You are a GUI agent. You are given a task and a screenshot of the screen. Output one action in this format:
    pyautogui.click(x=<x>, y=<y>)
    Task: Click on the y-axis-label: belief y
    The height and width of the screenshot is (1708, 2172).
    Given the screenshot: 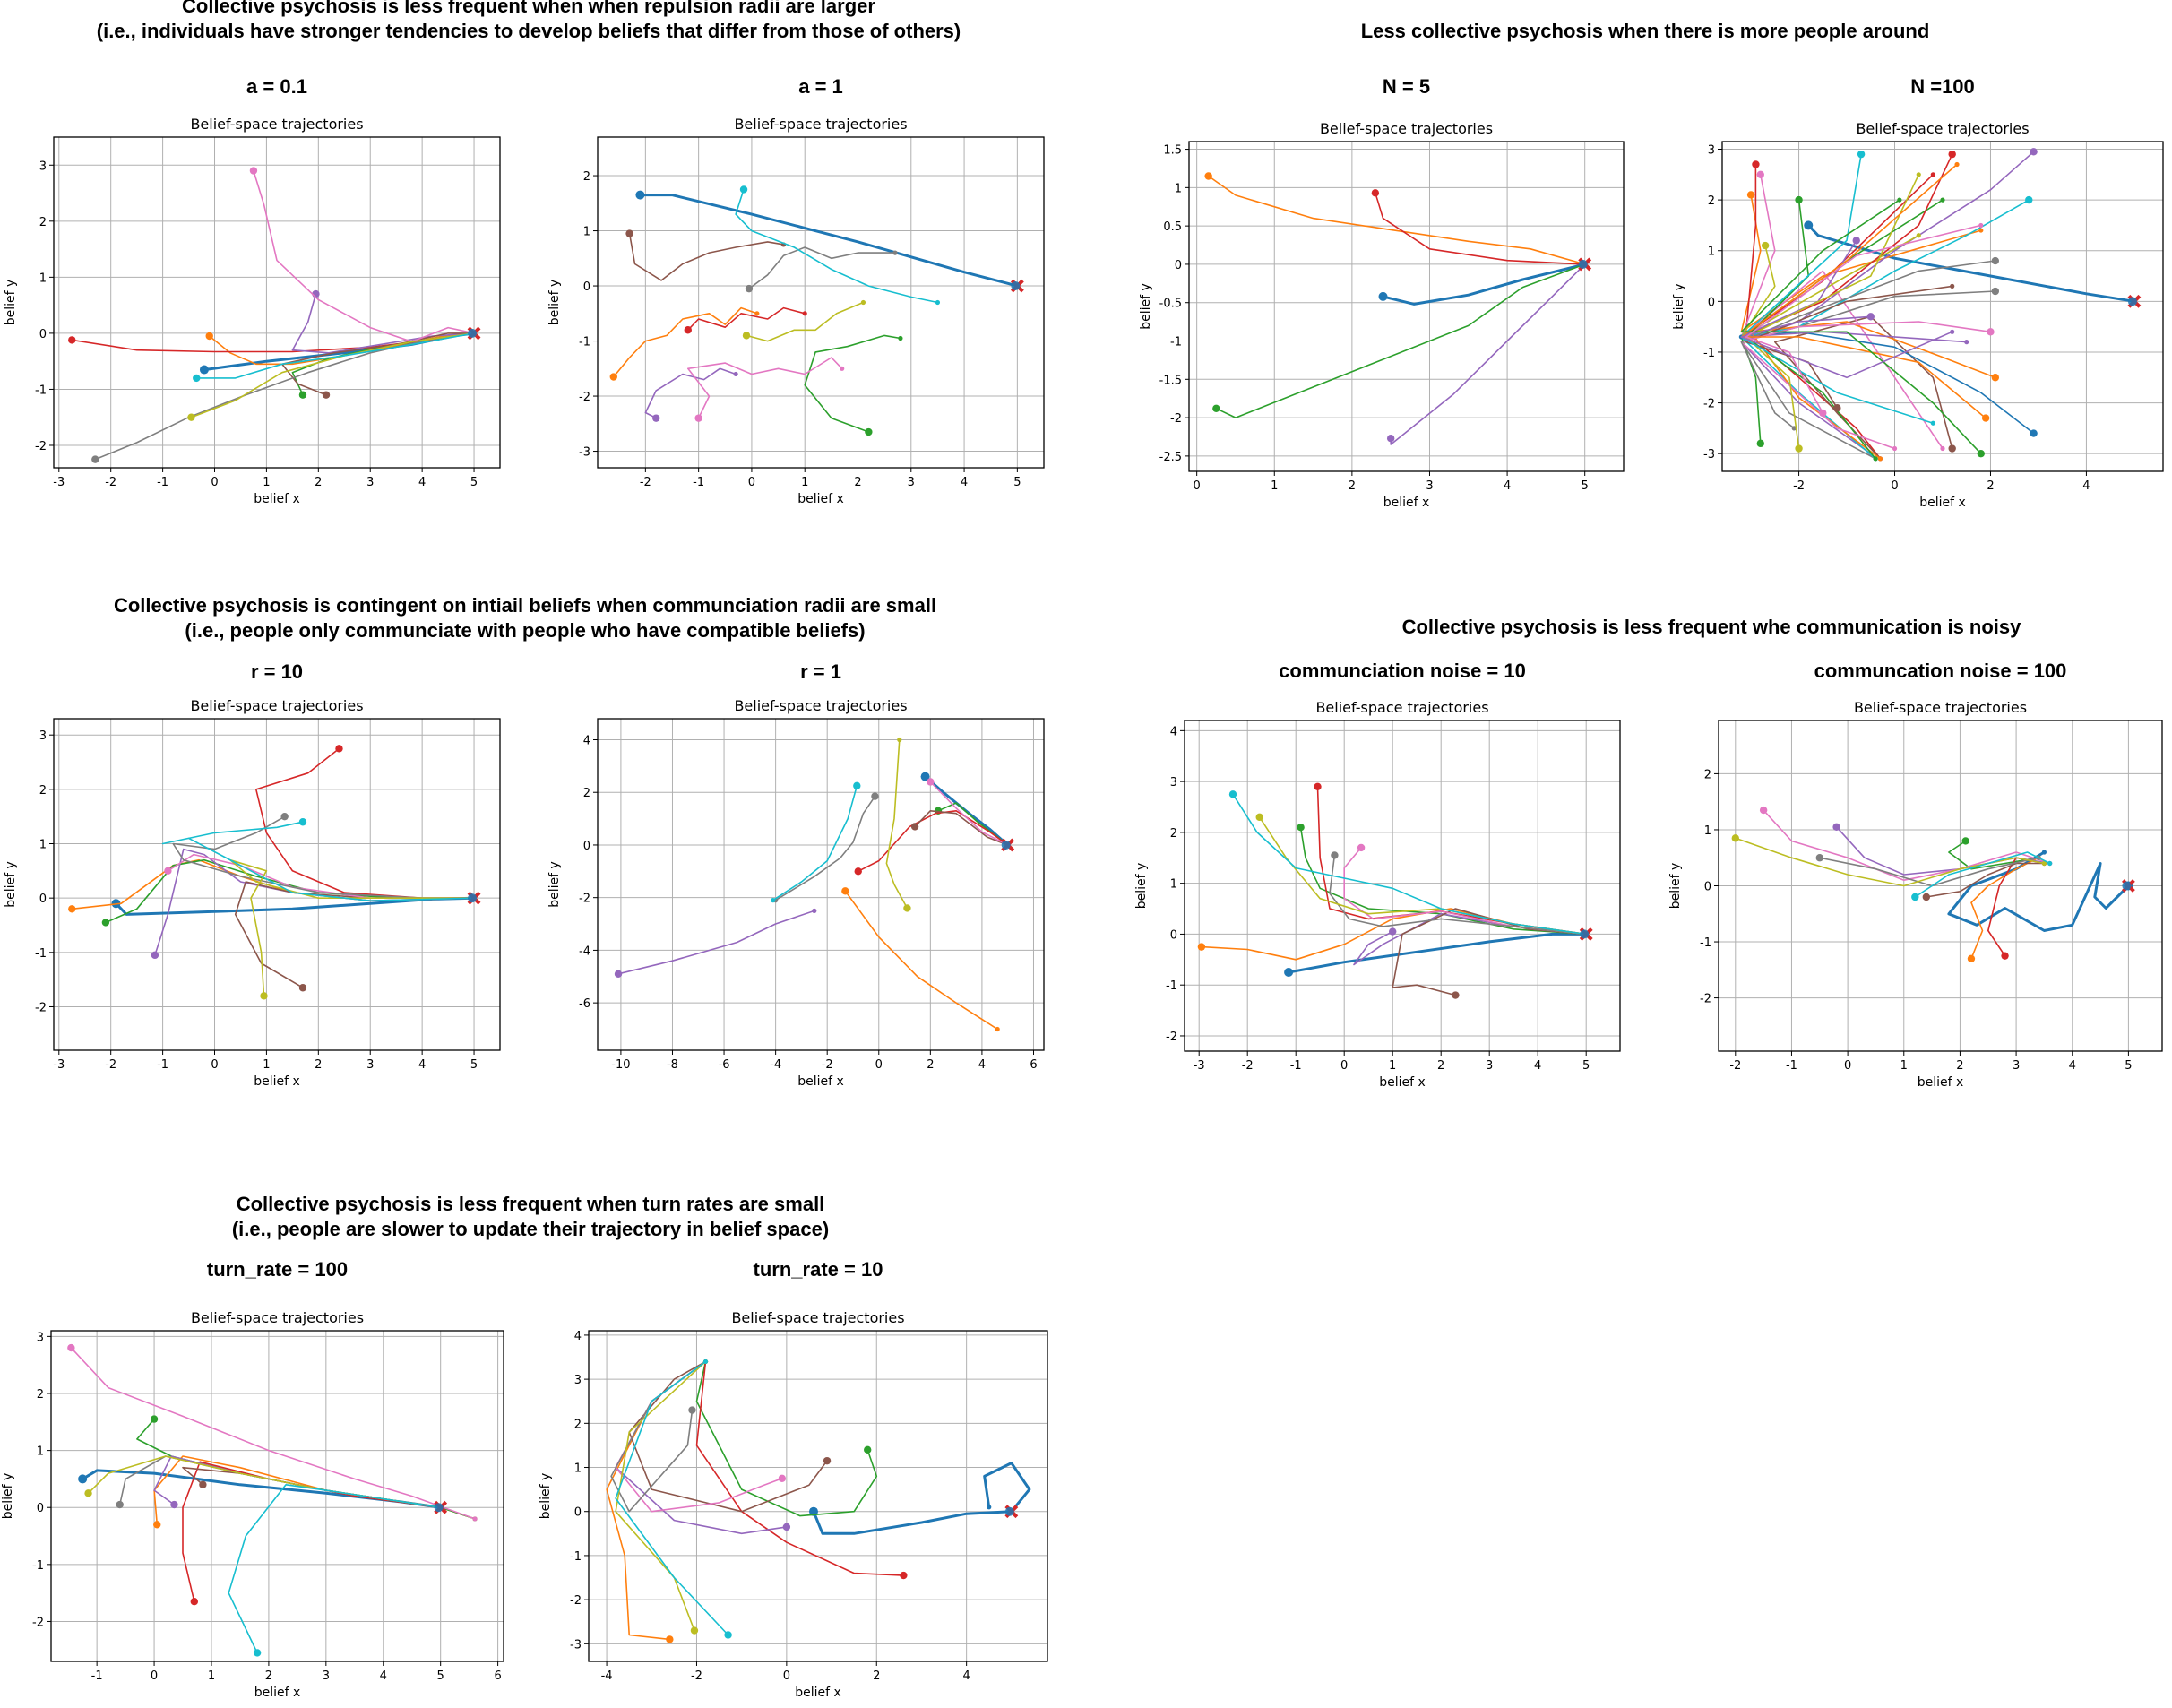 What is the action you would take?
    pyautogui.click(x=554, y=884)
    